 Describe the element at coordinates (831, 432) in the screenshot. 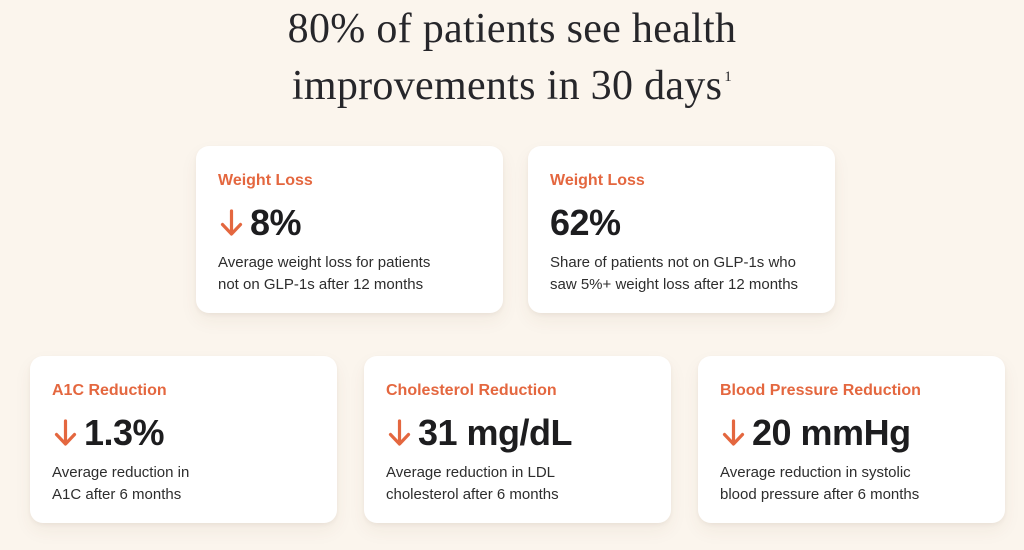

I see `stat-value: 20 mmHg` at that location.